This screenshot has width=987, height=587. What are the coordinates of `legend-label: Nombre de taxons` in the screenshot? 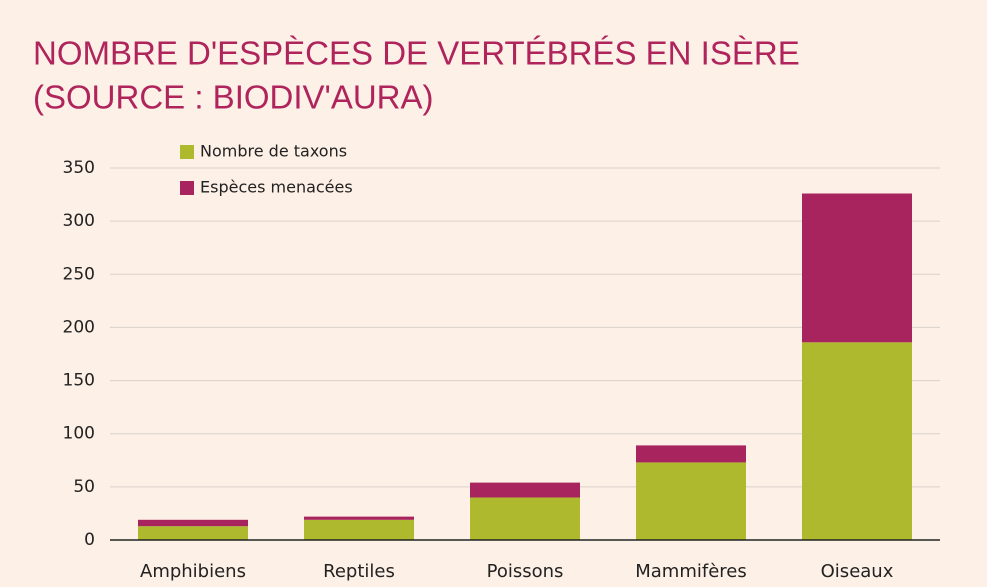 It's located at (273, 151).